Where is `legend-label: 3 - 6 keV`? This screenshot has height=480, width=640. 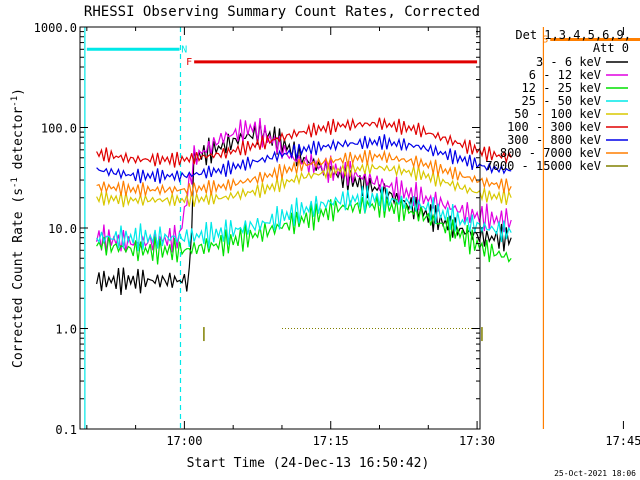 legend-label: 3 - 6 keV is located at coordinates (568, 62).